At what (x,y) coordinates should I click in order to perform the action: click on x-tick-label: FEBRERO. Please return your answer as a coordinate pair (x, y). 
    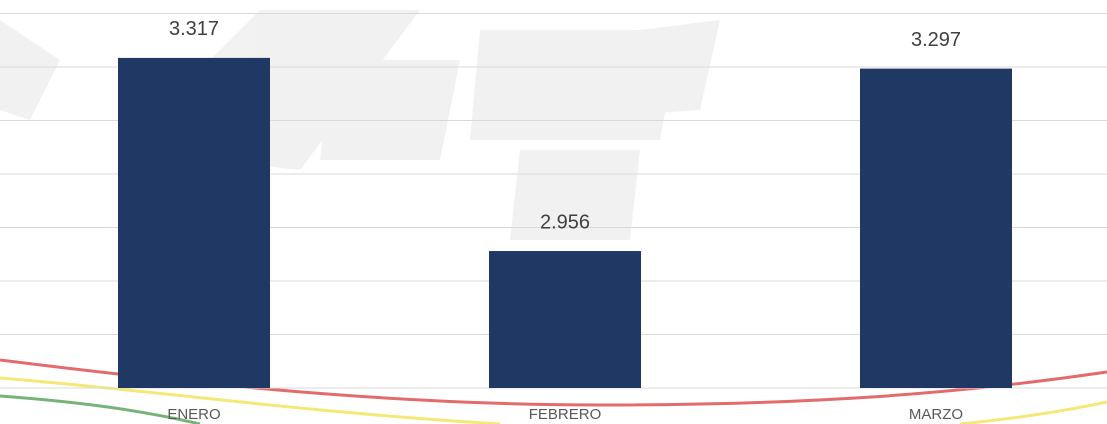
    Looking at the image, I should click on (565, 414).